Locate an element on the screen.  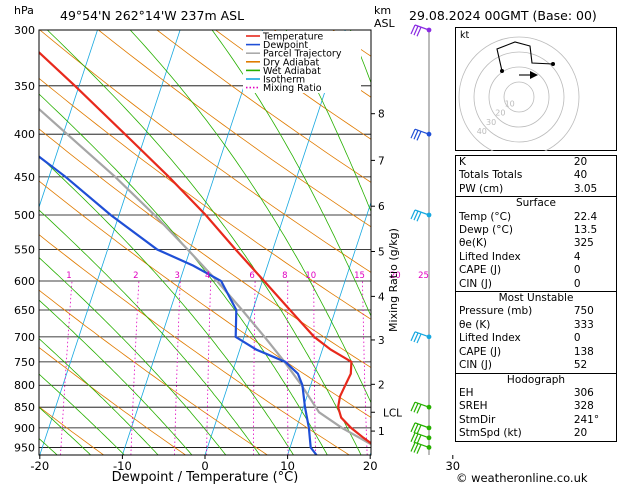
legend-label: Mixing Ratio is located at coordinates (292, 88).